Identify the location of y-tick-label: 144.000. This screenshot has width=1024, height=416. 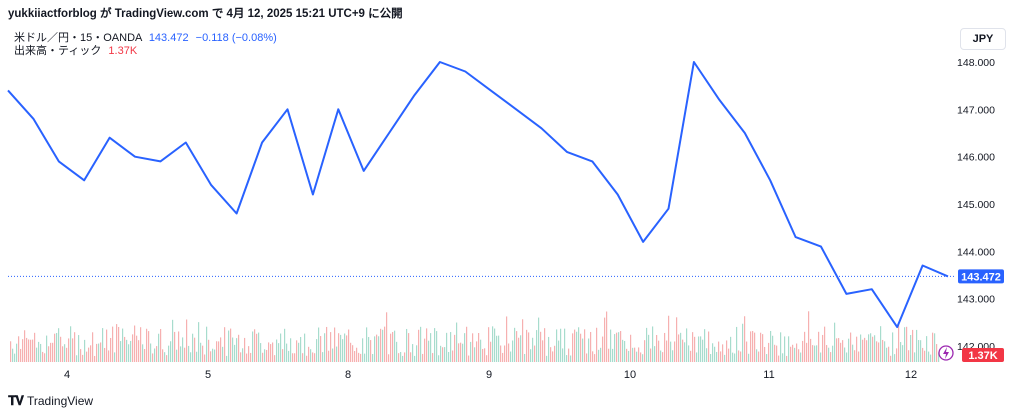
(976, 252).